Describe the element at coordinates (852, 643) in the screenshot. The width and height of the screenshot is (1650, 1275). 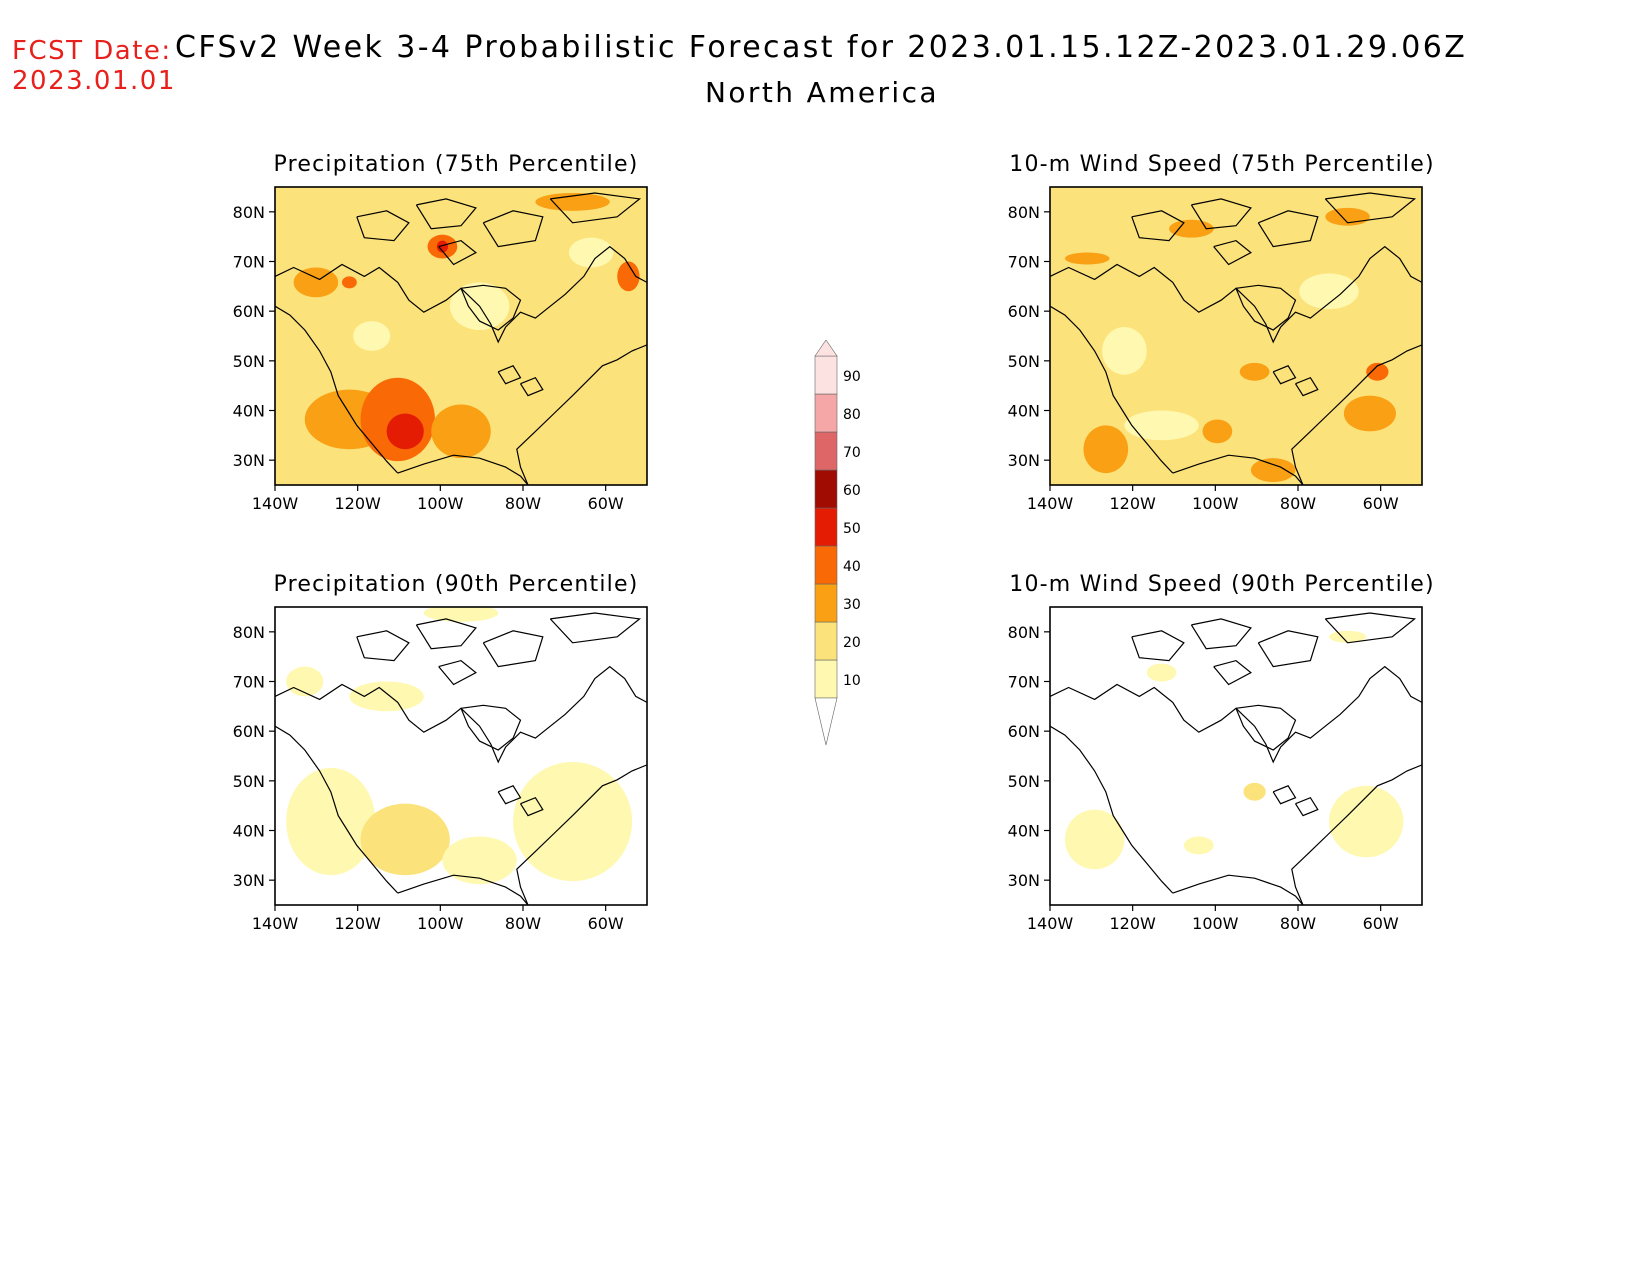
I see `colorbar-level-label: 20` at that location.